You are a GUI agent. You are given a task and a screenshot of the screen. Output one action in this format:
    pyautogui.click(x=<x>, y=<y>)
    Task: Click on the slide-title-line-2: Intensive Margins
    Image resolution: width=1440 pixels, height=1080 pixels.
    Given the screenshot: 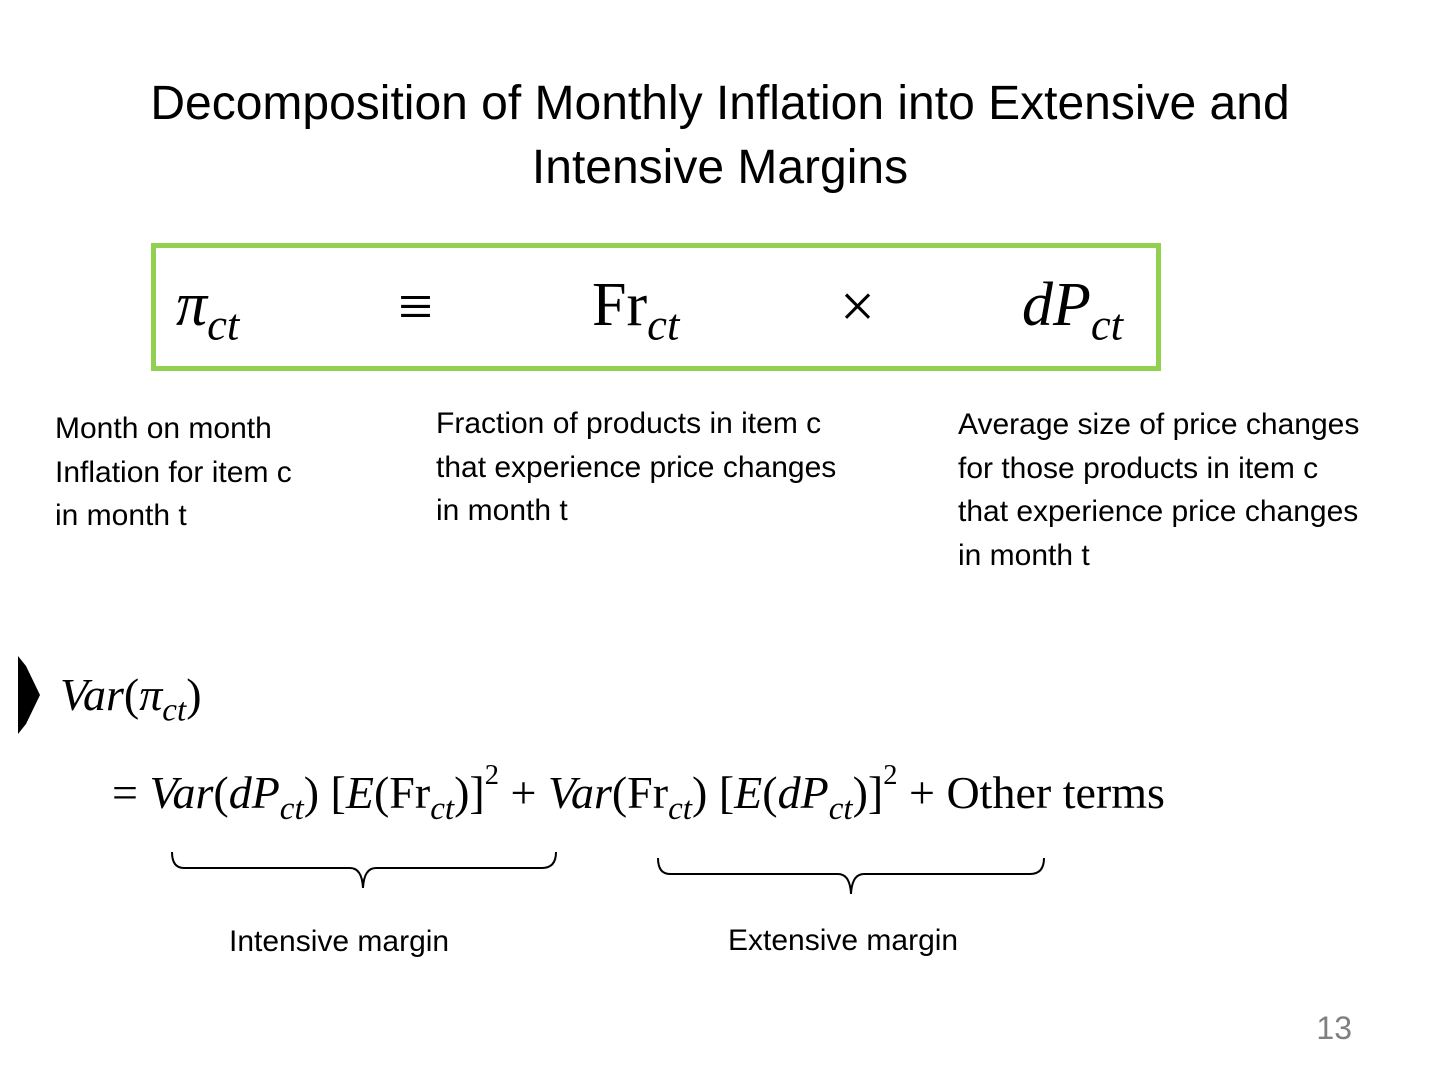 What is the action you would take?
    pyautogui.click(x=720, y=167)
    